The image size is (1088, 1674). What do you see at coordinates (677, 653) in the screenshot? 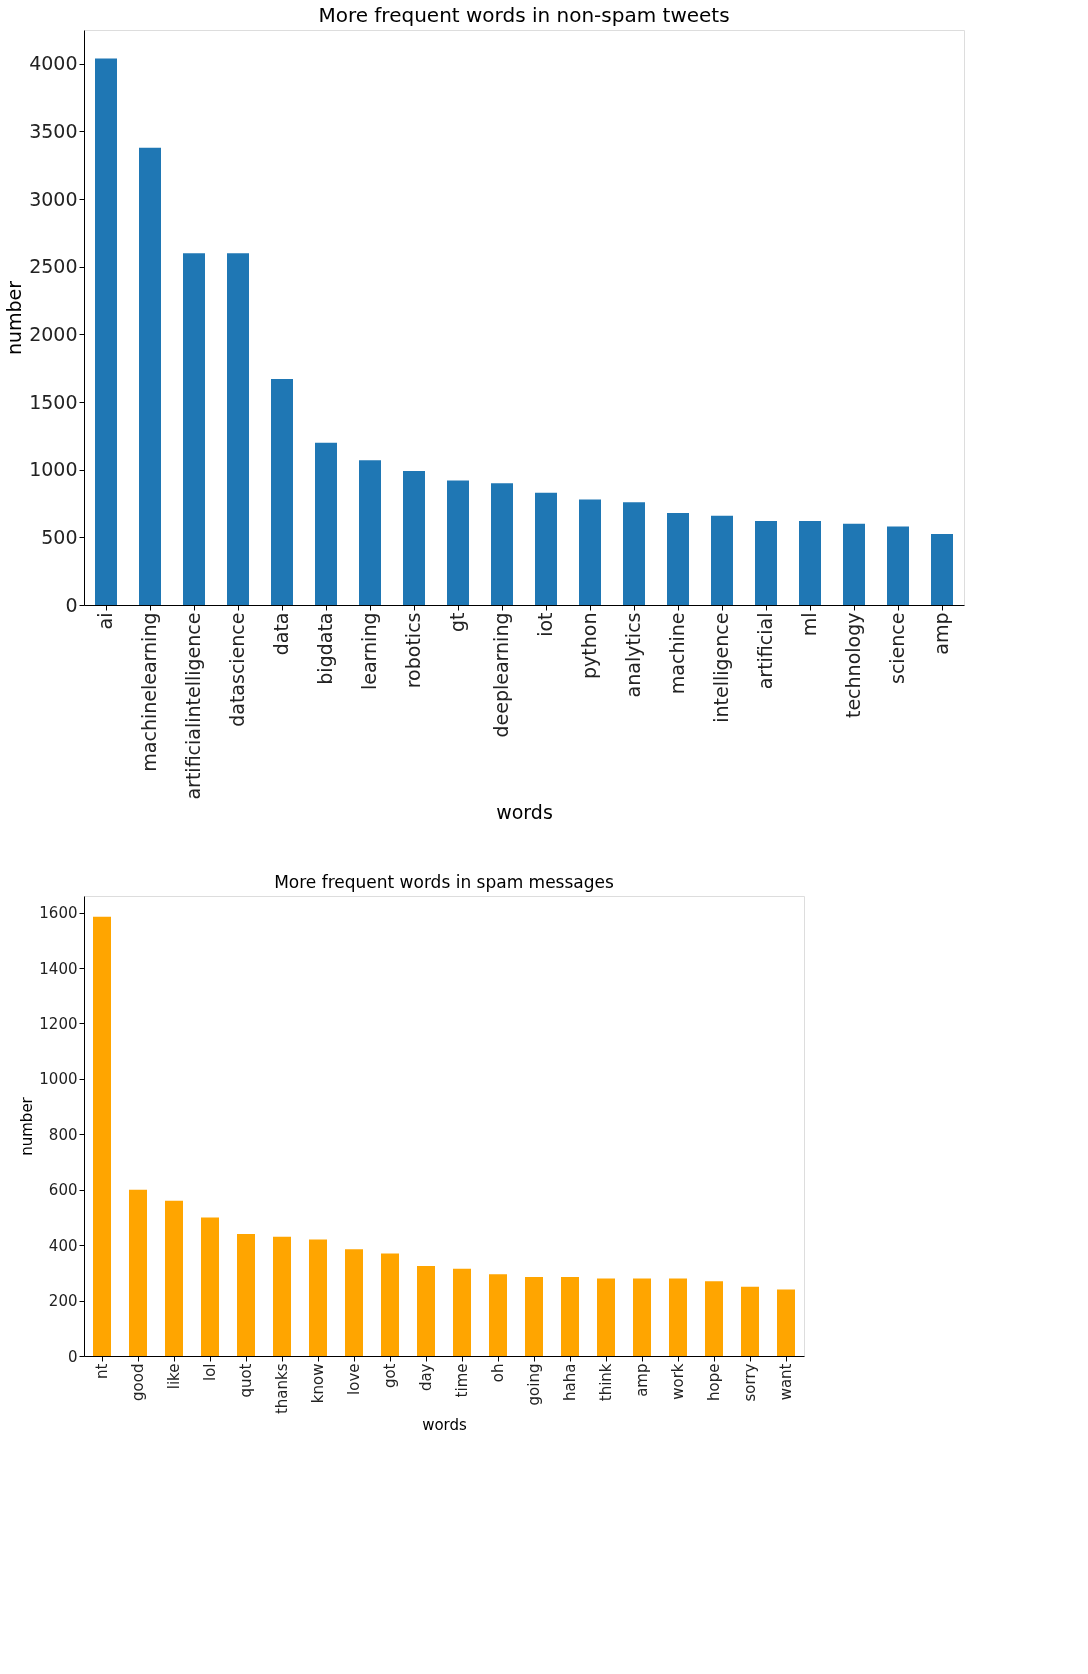
I see `x-tick-label: machine` at bounding box center [677, 653].